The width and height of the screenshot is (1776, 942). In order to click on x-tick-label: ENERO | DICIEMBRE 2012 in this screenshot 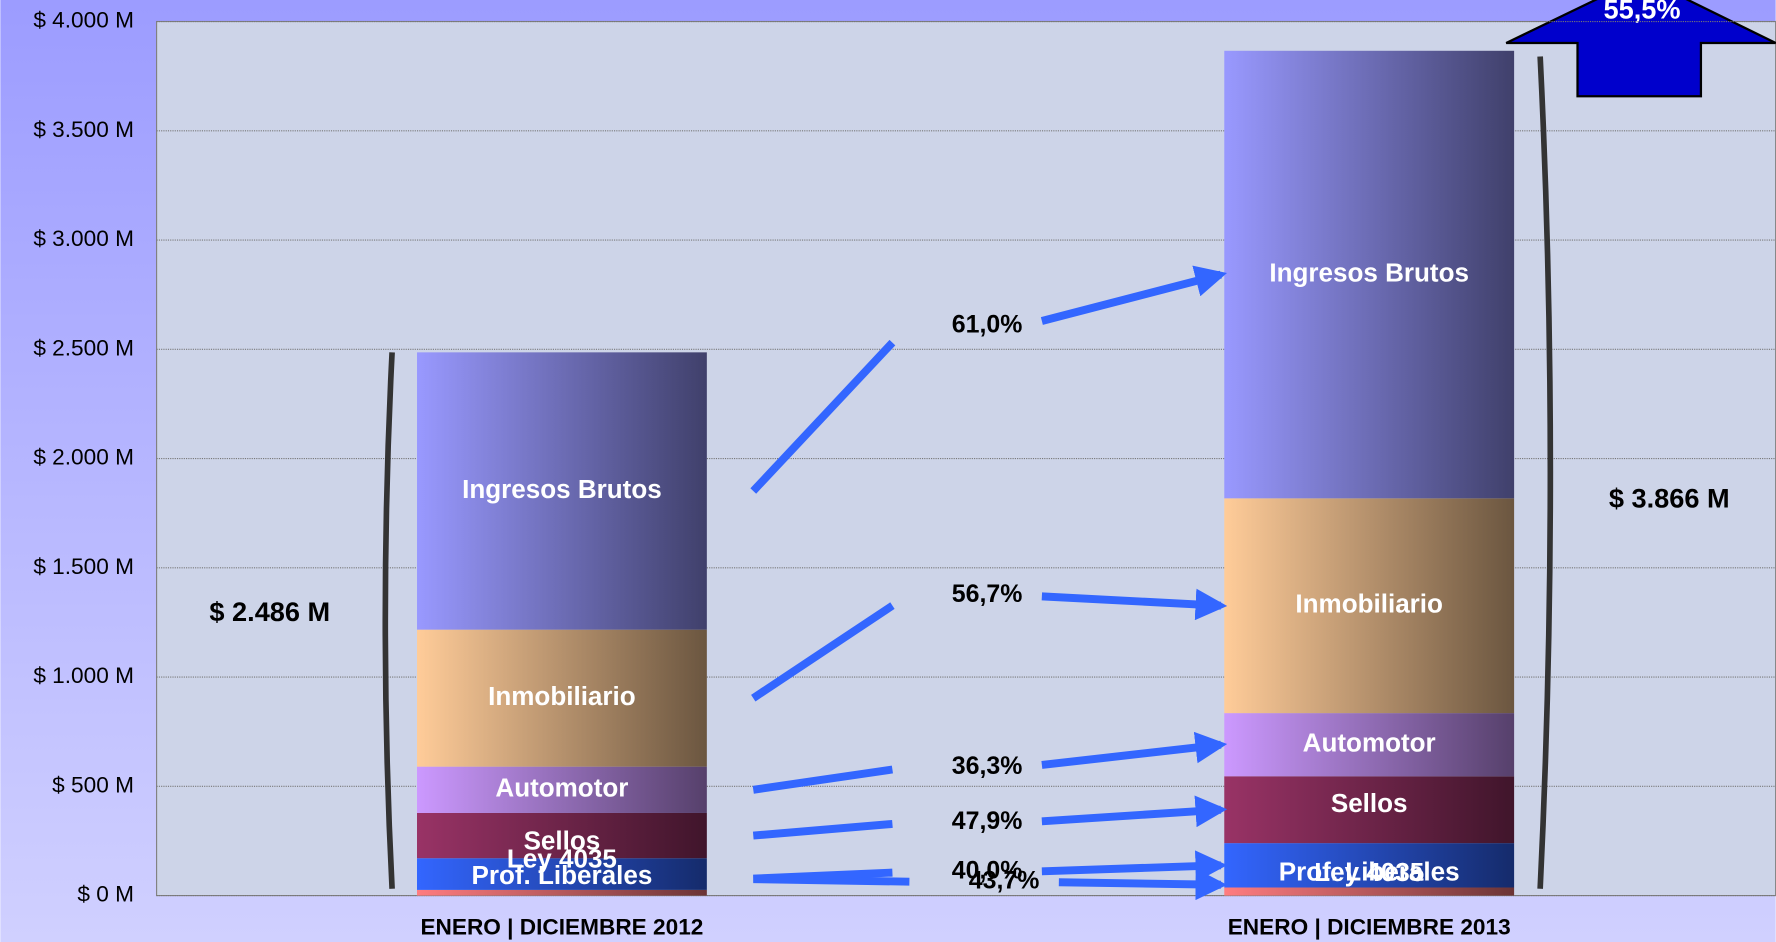, I will do `click(561, 926)`.